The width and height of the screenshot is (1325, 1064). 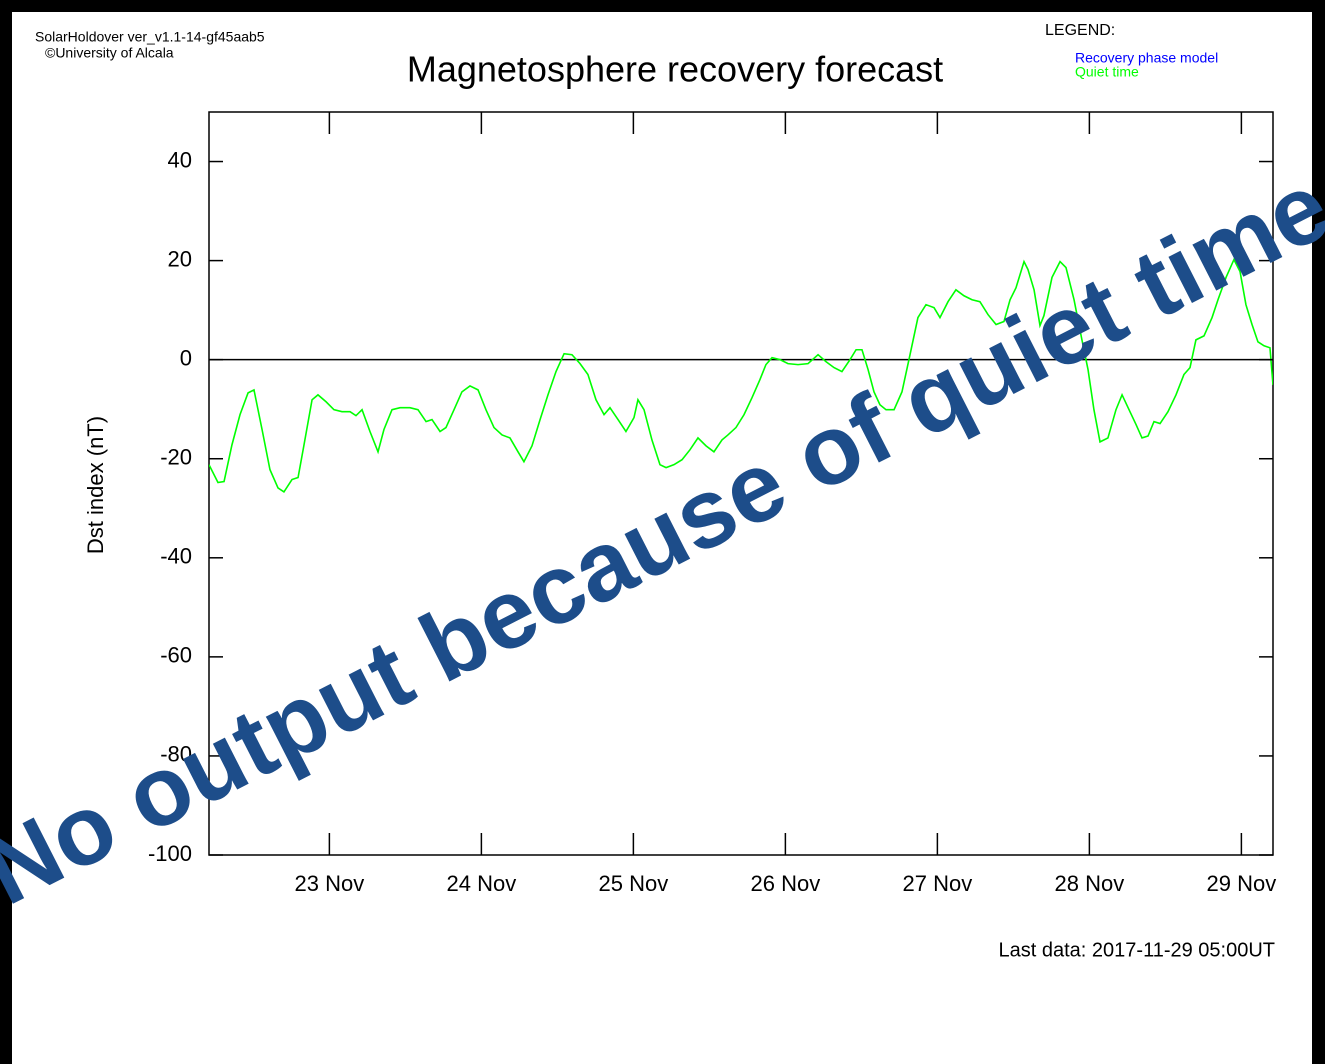 What do you see at coordinates (786, 883) in the screenshot?
I see `x-tick-label: 26 Nov` at bounding box center [786, 883].